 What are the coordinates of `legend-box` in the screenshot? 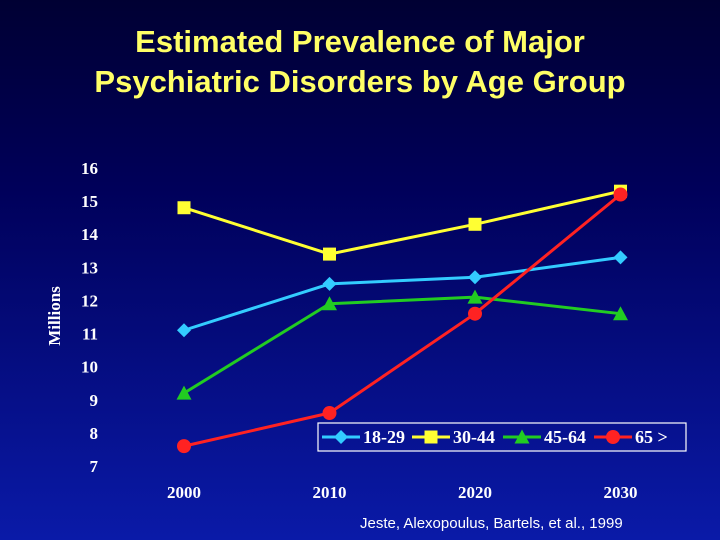 It's located at (502, 437).